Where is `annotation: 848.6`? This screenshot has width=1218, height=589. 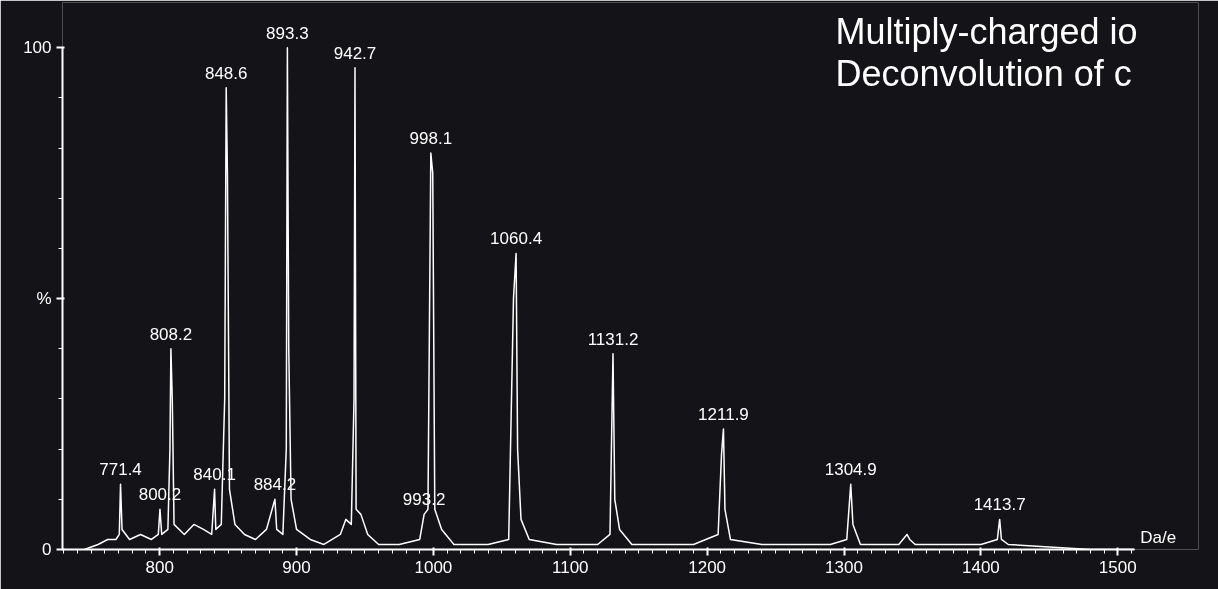
annotation: 848.6 is located at coordinates (226, 73).